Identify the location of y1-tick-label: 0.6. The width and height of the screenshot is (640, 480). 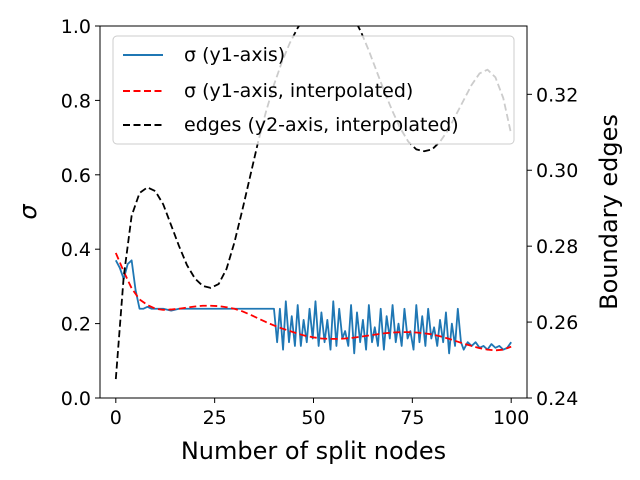
(76, 176).